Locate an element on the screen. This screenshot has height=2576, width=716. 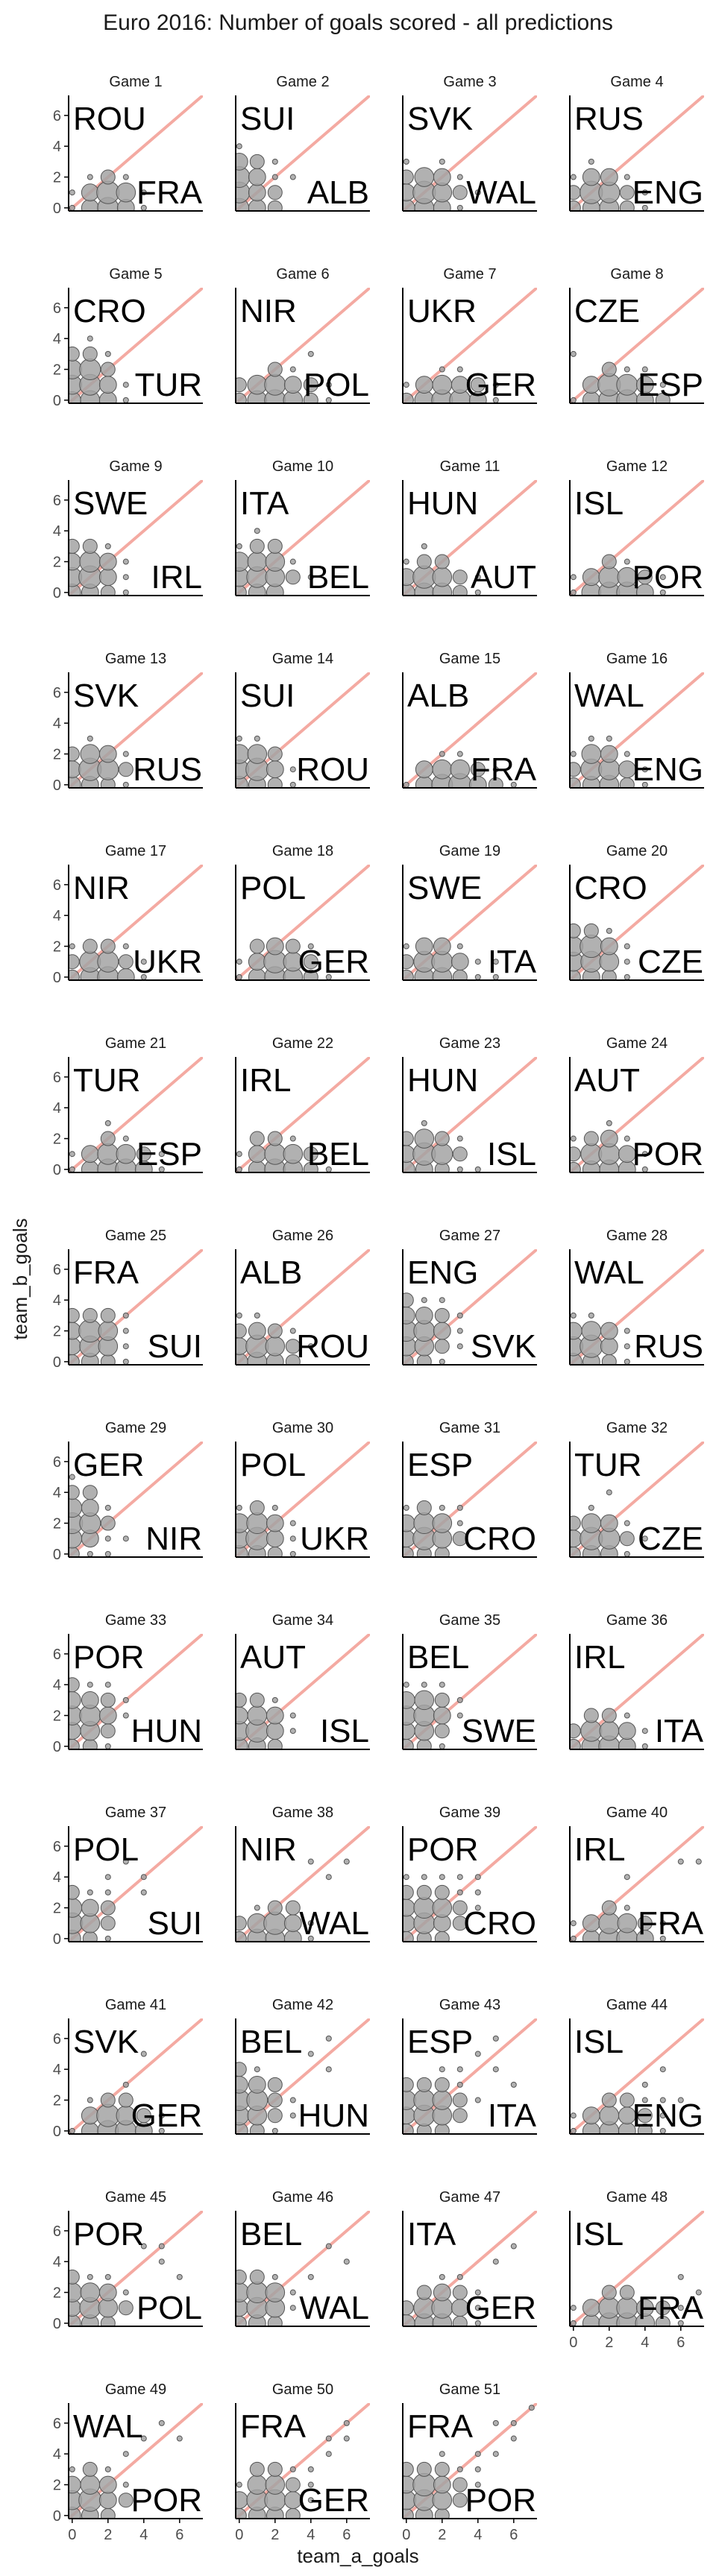
team-b-label: HUN is located at coordinates (442, 504).